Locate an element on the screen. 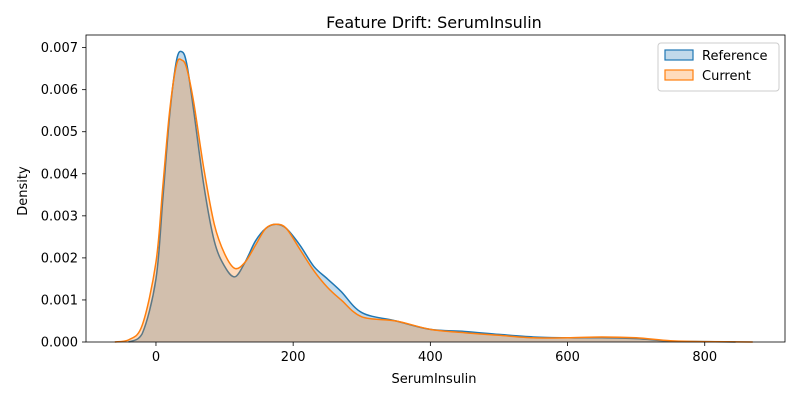  x-tick-label: 600 is located at coordinates (567, 357).